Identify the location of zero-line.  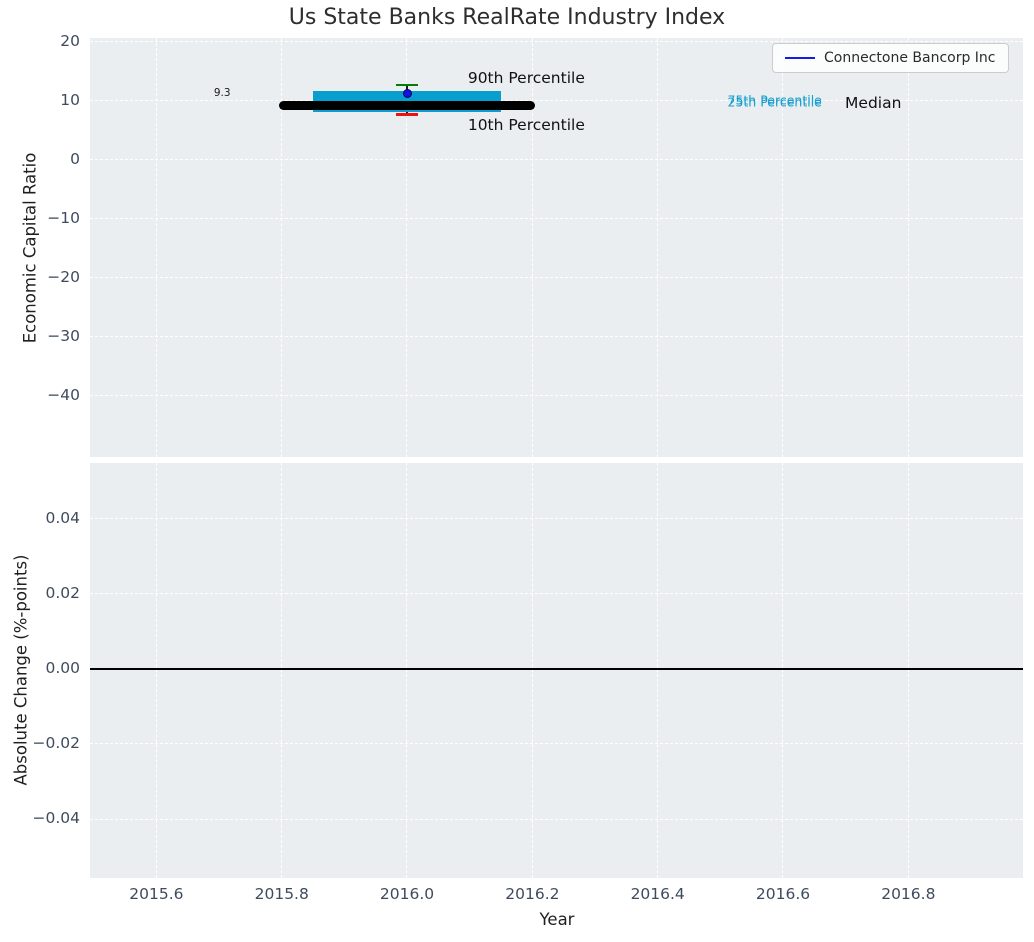
(556, 668).